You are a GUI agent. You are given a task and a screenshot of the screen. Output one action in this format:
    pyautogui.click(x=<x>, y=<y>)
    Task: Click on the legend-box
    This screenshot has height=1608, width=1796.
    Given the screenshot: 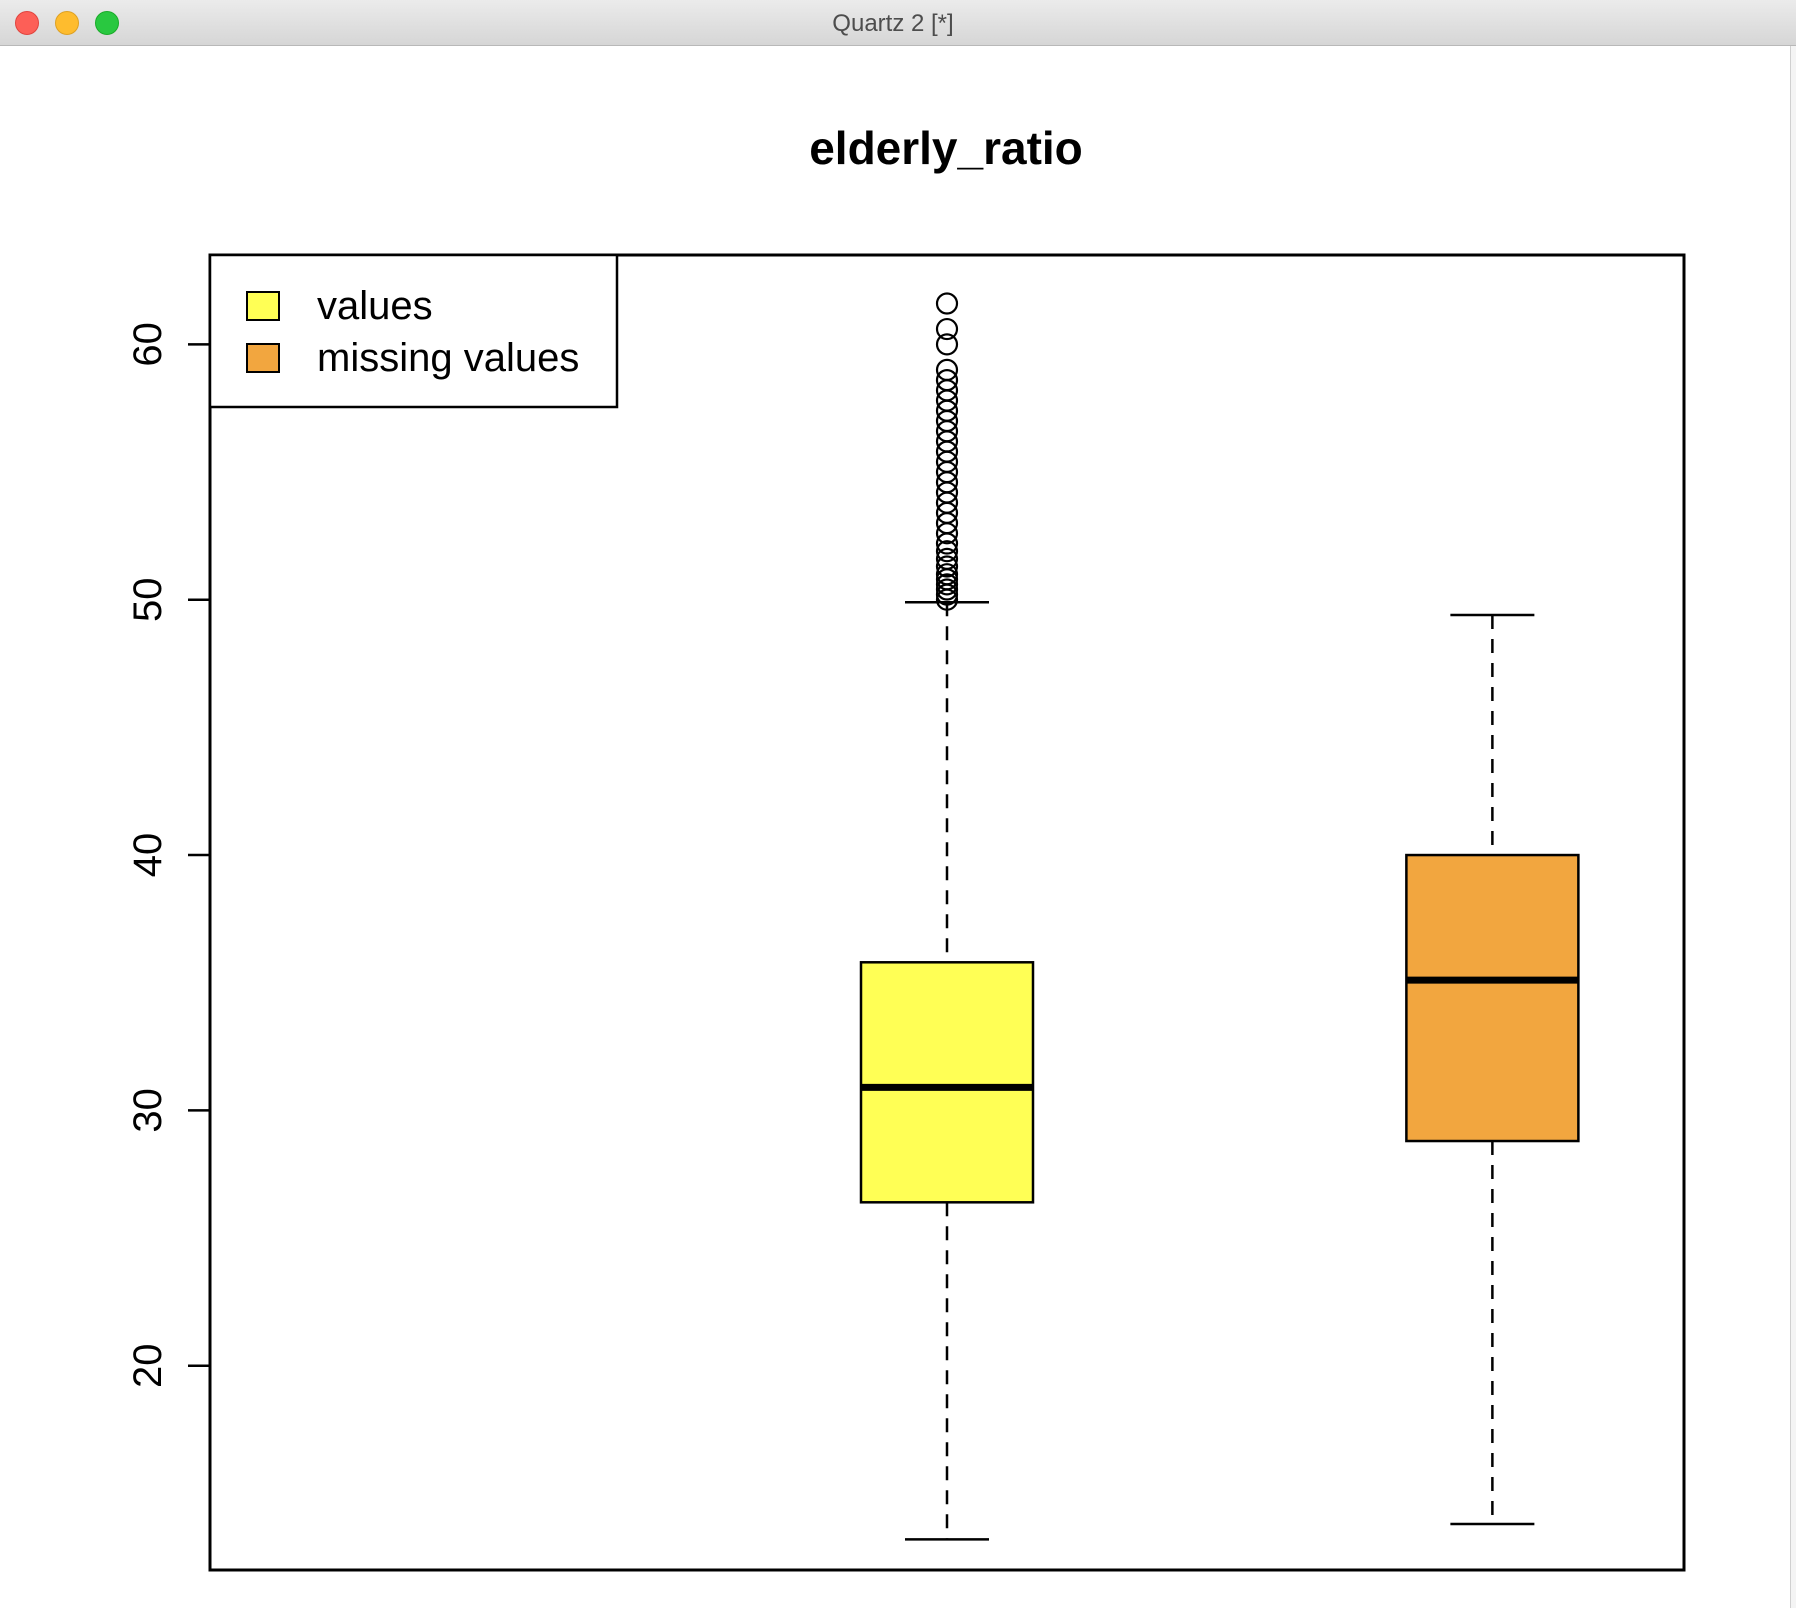 What is the action you would take?
    pyautogui.click(x=413, y=331)
    